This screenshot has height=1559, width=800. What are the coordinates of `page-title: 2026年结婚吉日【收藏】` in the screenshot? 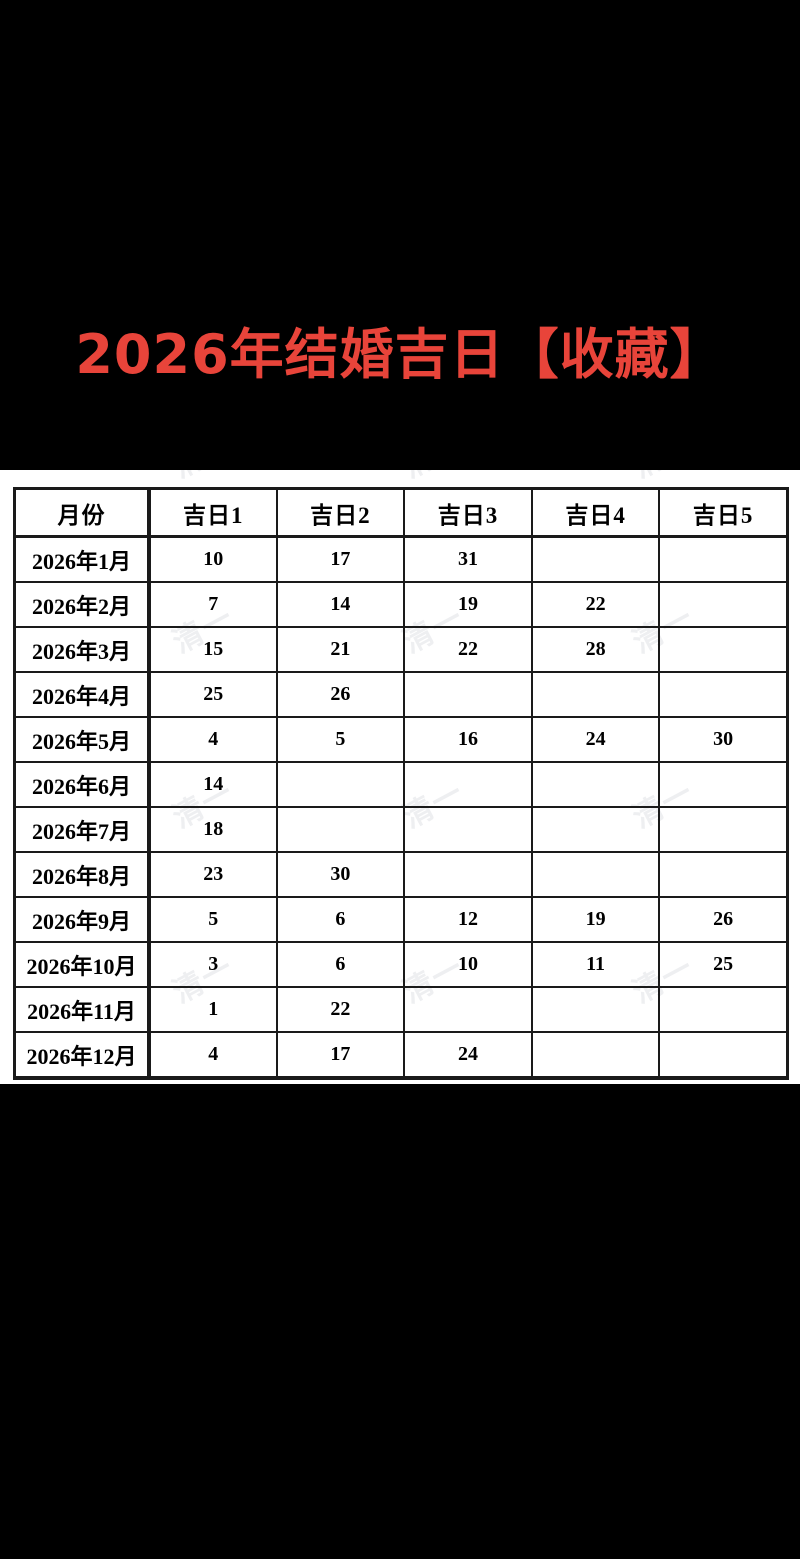 It's located at (400, 355).